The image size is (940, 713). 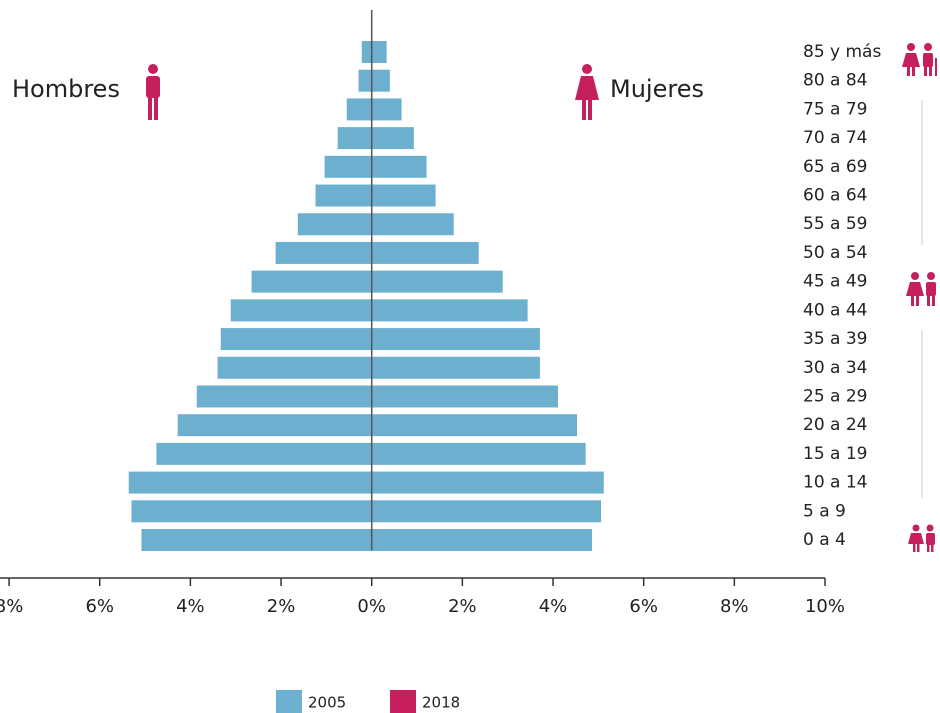 I want to click on category-label: 5 a 9, so click(x=824, y=511).